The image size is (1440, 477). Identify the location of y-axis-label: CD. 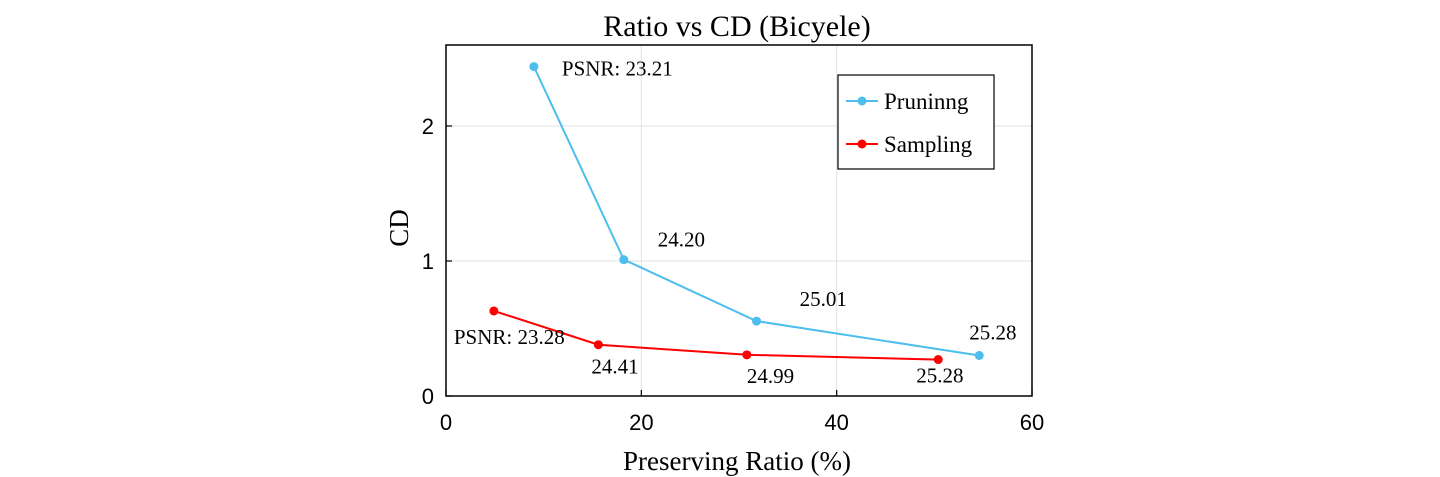
(399, 228).